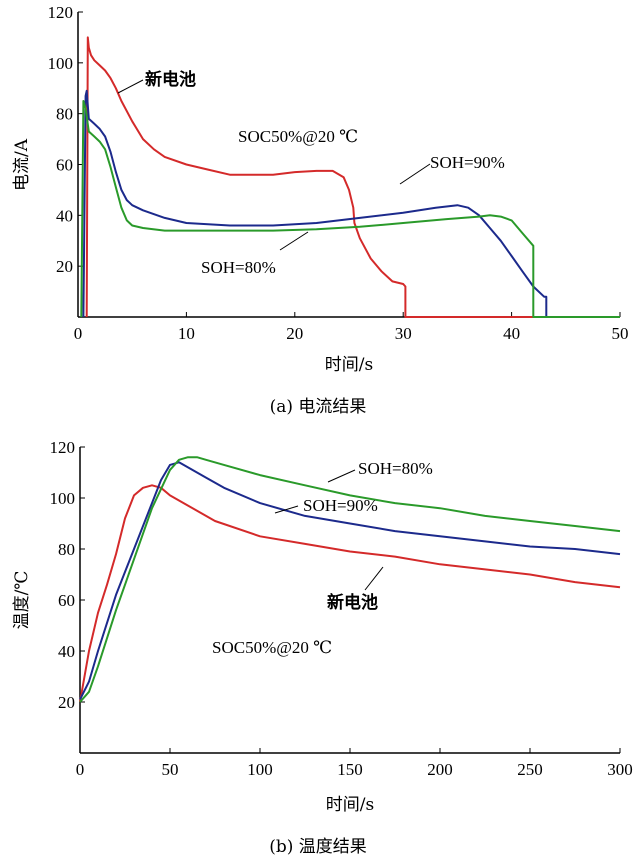  What do you see at coordinates (318, 407) in the screenshot?
I see `current-caption: (a) 电流结果` at bounding box center [318, 407].